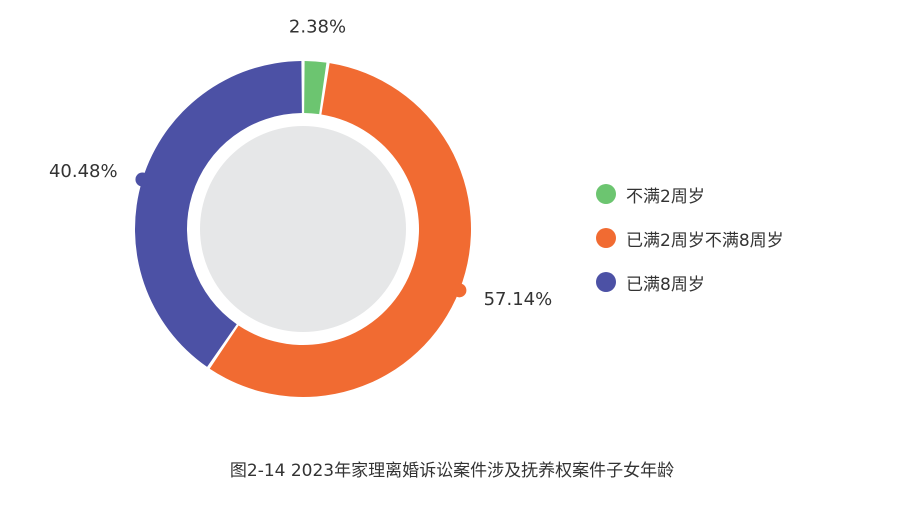 The height and width of the screenshot is (532, 904). I want to click on legend-label-over-8: 已满8周岁, so click(665, 284).